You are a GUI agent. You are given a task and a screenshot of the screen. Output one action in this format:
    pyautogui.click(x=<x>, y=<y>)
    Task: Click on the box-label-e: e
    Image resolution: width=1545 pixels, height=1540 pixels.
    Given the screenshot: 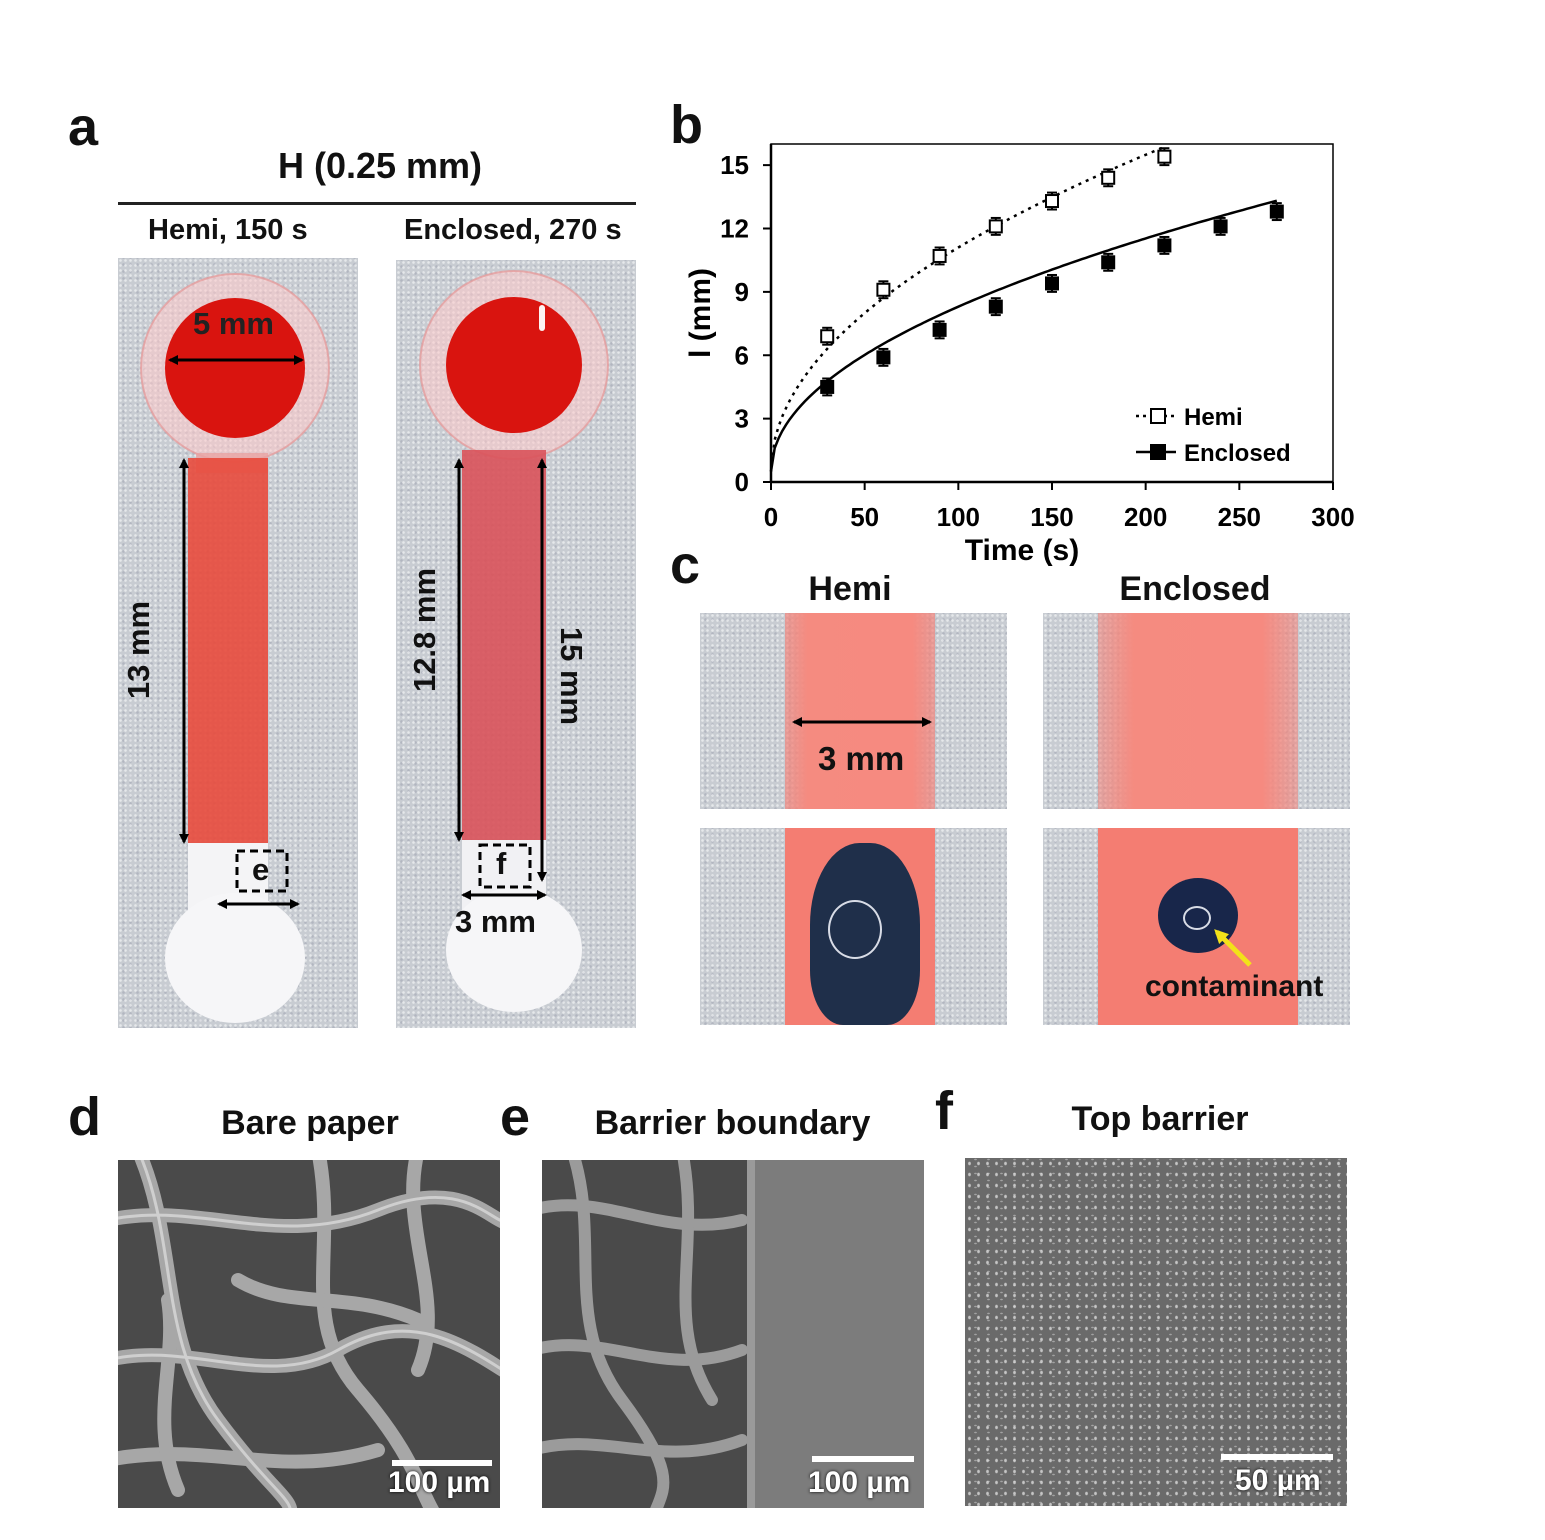 What is the action you would take?
    pyautogui.click(x=261, y=869)
    